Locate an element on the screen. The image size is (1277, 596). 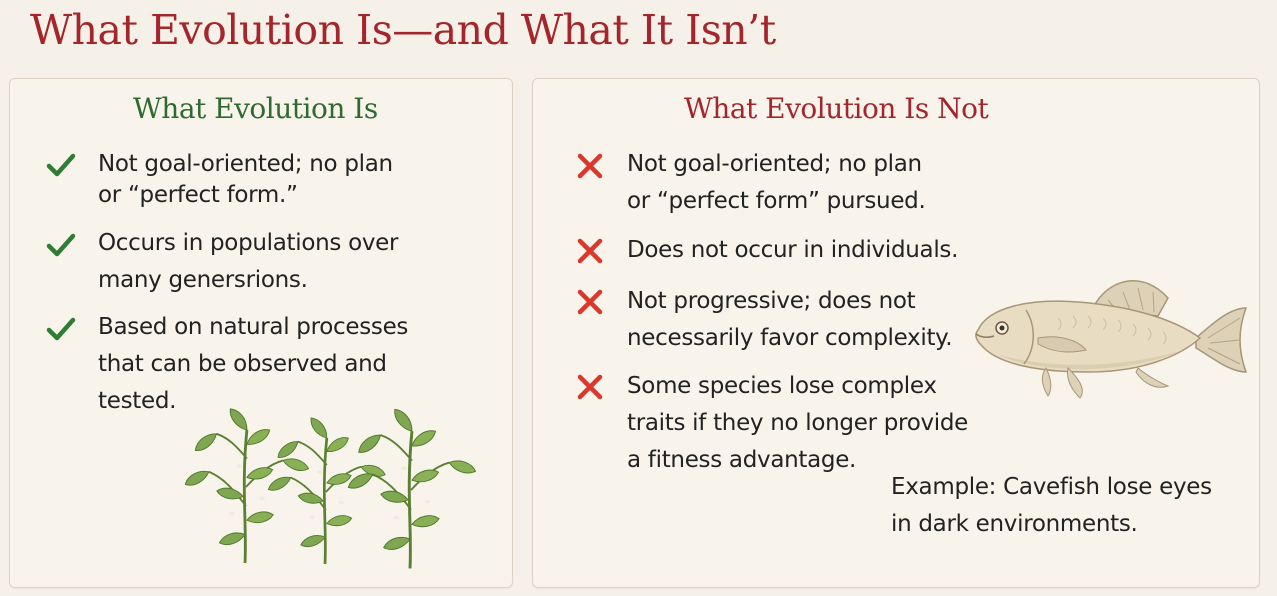
is-not-item-4-line3: a fitness advantage. is located at coordinates (742, 460).